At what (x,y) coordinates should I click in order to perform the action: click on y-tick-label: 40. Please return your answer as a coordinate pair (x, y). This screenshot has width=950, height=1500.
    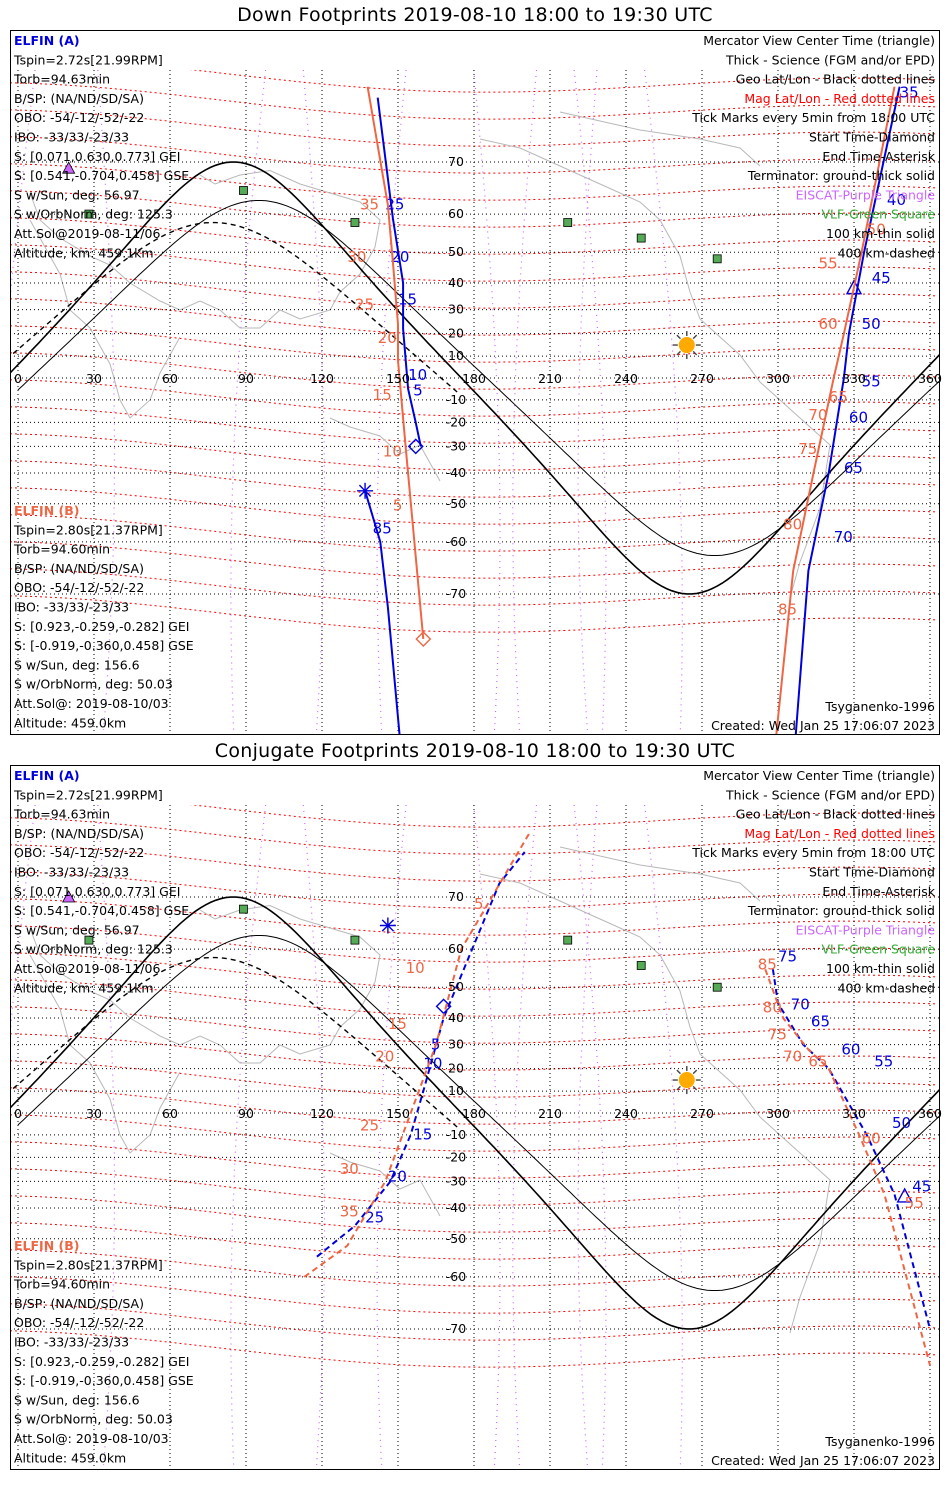
    Looking at the image, I should click on (456, 1017).